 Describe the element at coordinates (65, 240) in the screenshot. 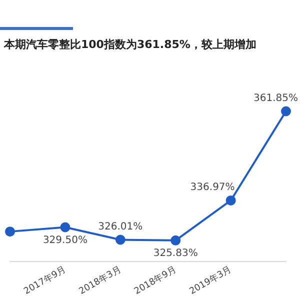

I see `data-label: 329.50%` at that location.